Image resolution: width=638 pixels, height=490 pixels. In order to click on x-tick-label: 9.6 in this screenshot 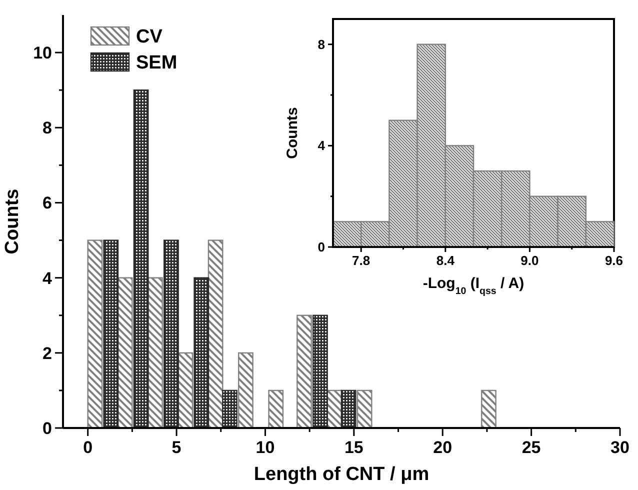, I will do `click(614, 260)`.